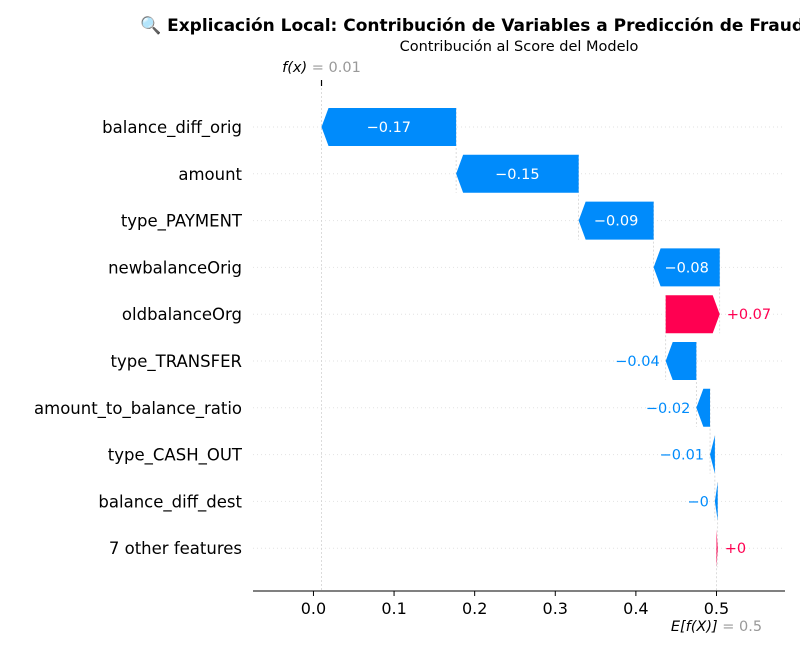 This screenshot has height=650, width=800. I want to click on output-value-annotation: f(x) = 0.01, so click(321, 73).